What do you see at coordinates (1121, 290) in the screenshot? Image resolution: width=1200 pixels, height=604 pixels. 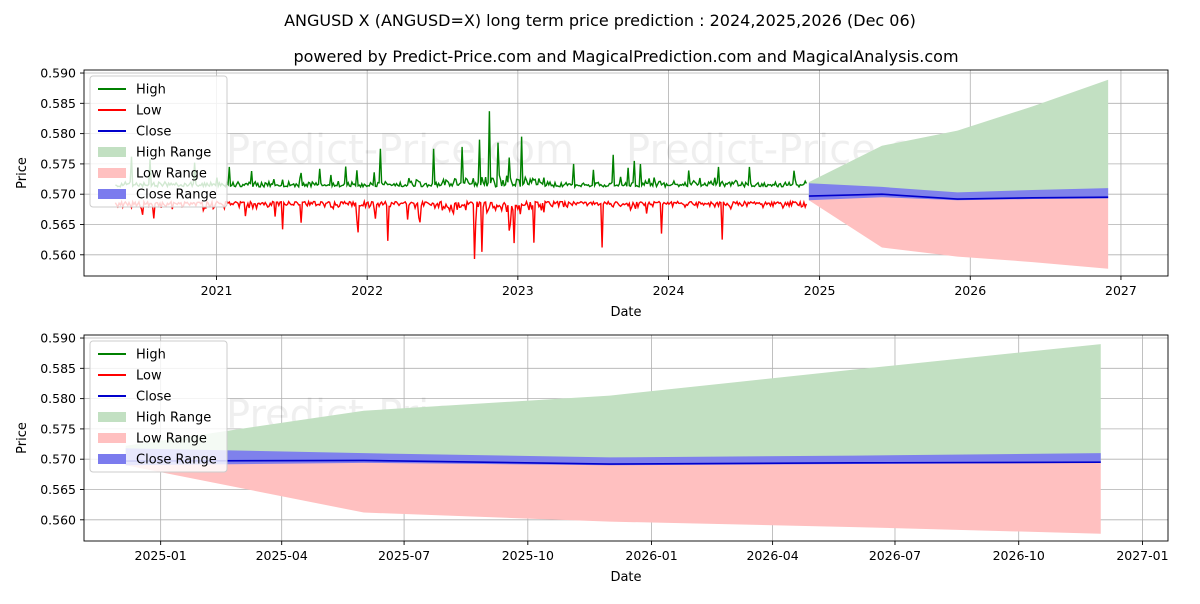 I see `x-tick-label: 2027` at bounding box center [1121, 290].